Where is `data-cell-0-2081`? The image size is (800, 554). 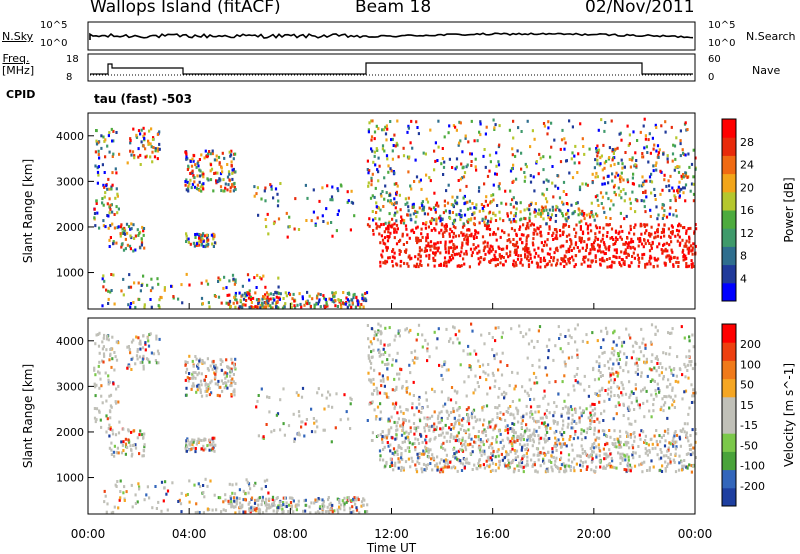 data-cell-0-2081 is located at coordinates (509, 220).